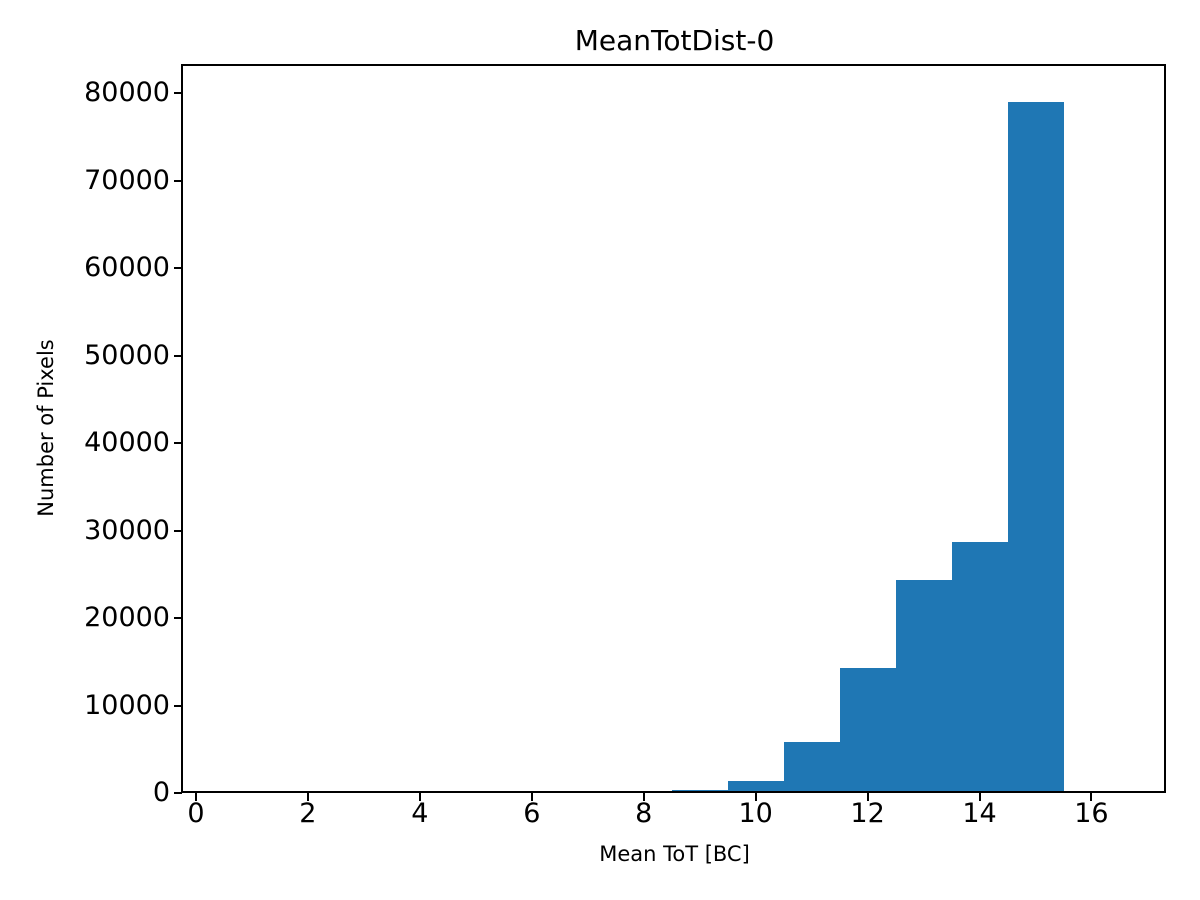 The width and height of the screenshot is (1200, 900). What do you see at coordinates (867, 813) in the screenshot?
I see `x-tick-label: 12` at bounding box center [867, 813].